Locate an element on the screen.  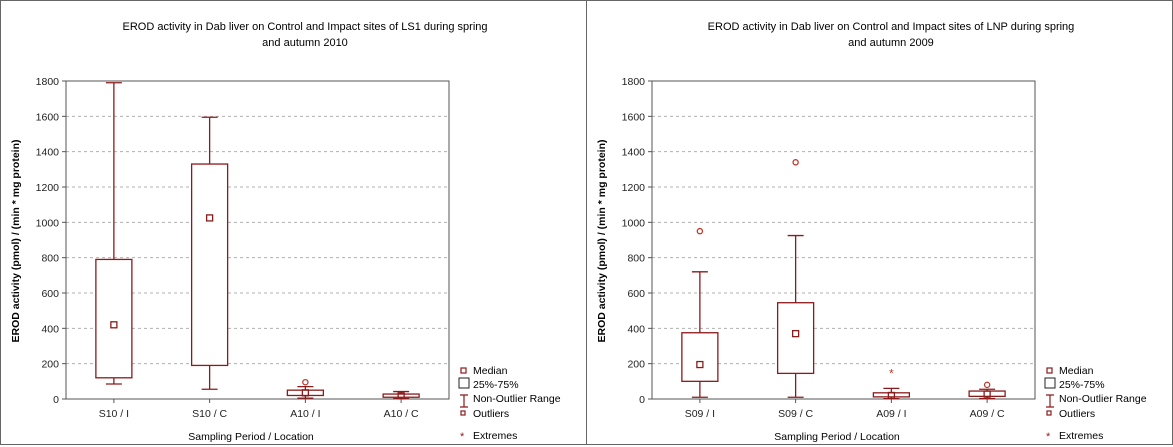
x-tick-label: A10 / I is located at coordinates (305, 414).